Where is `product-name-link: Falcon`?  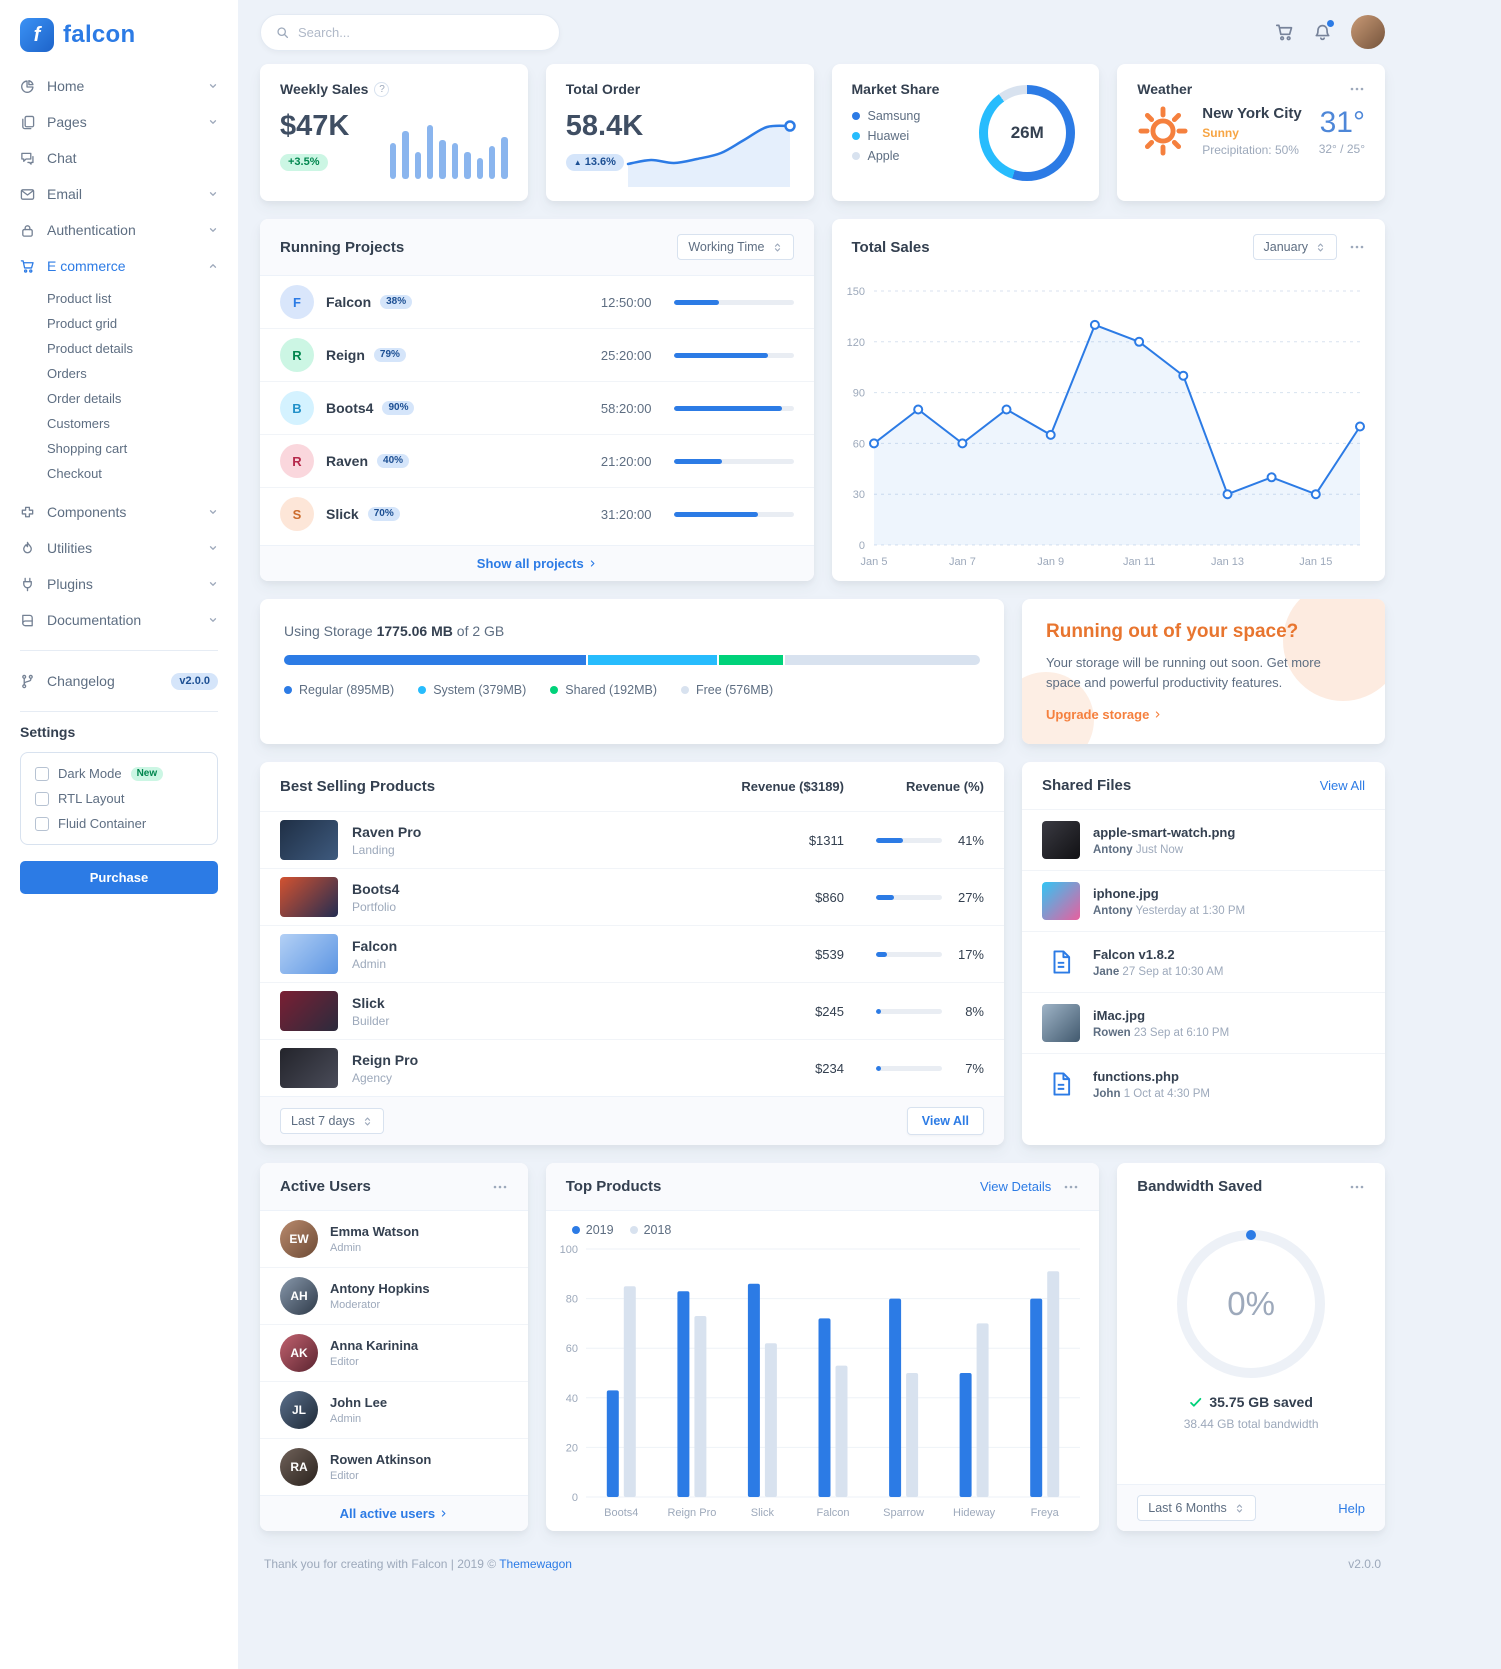 product-name-link: Falcon is located at coordinates (375, 945).